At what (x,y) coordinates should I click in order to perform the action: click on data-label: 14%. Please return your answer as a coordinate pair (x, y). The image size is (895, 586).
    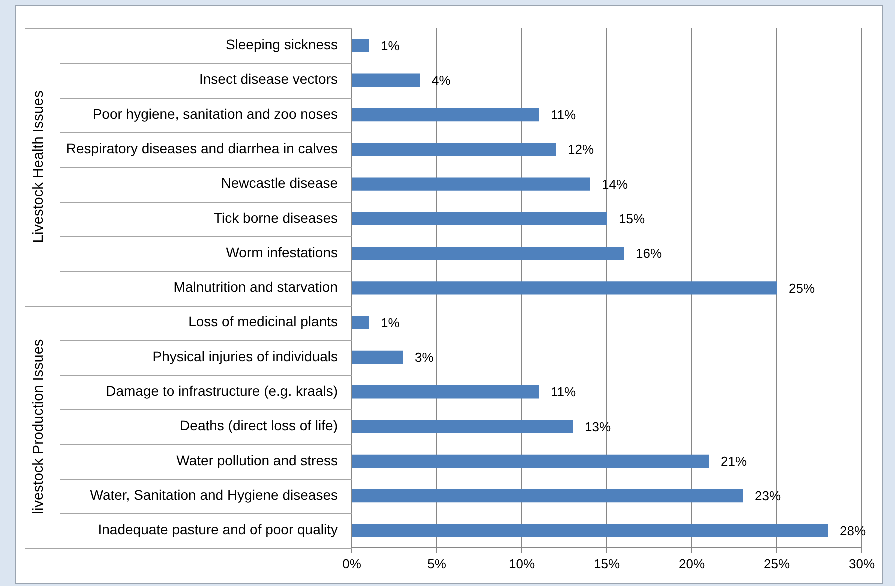
    Looking at the image, I should click on (615, 184).